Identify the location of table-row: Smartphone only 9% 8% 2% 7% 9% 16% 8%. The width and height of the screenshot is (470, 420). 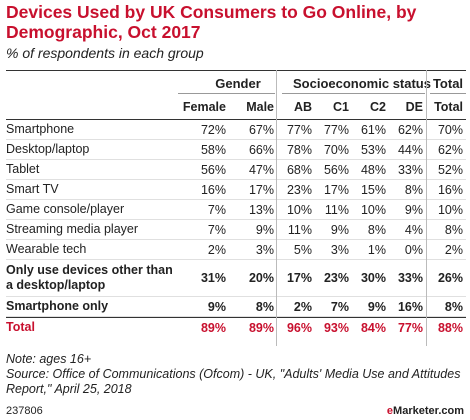
(236, 307).